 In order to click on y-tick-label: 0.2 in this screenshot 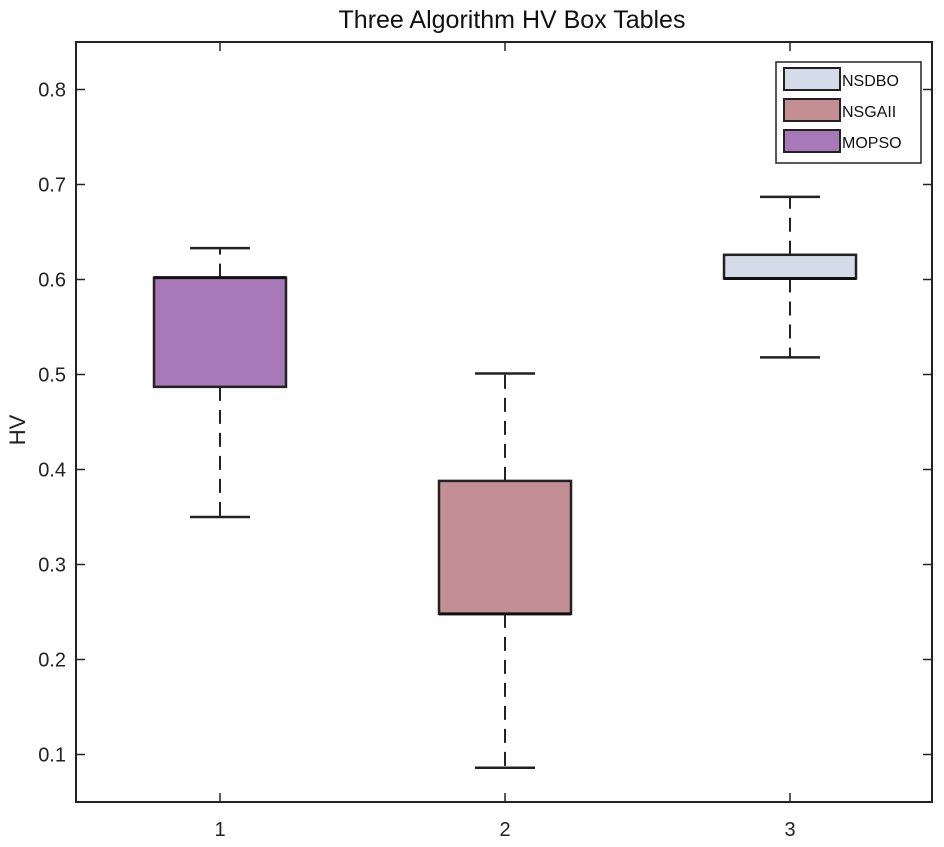, I will do `click(52, 661)`.